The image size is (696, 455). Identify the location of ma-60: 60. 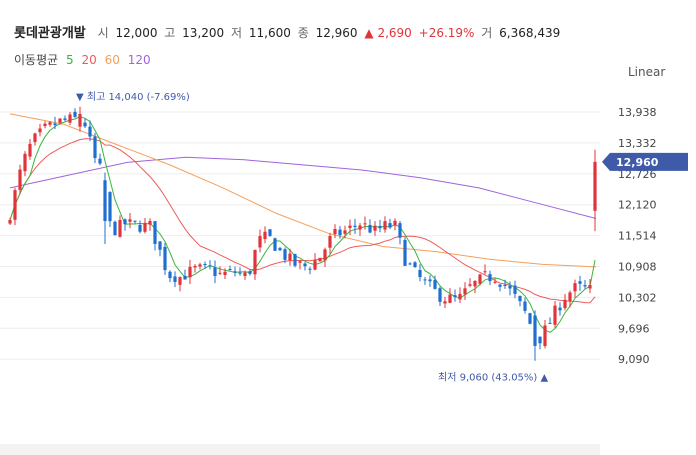
(112, 60).